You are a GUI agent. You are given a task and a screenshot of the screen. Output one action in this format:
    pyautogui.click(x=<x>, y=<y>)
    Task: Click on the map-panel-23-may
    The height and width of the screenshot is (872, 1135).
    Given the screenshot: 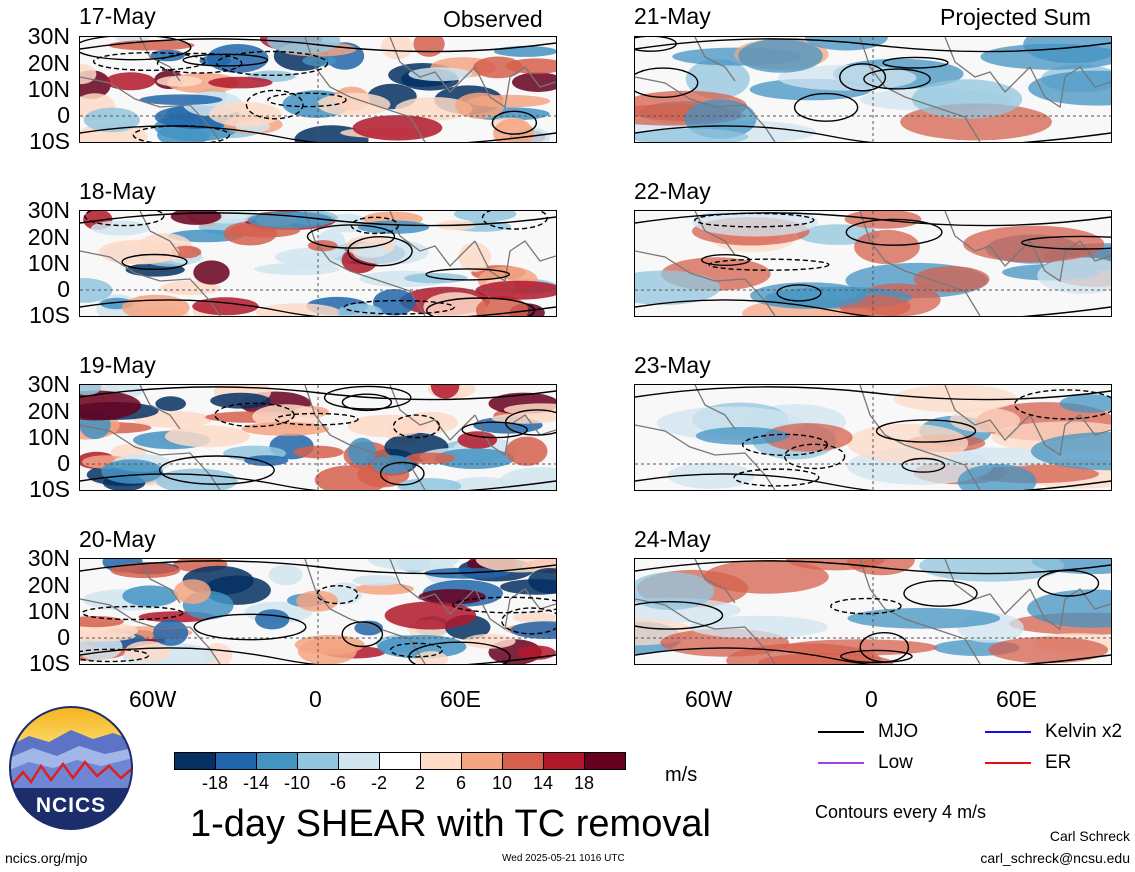 What is the action you would take?
    pyautogui.click(x=873, y=437)
    